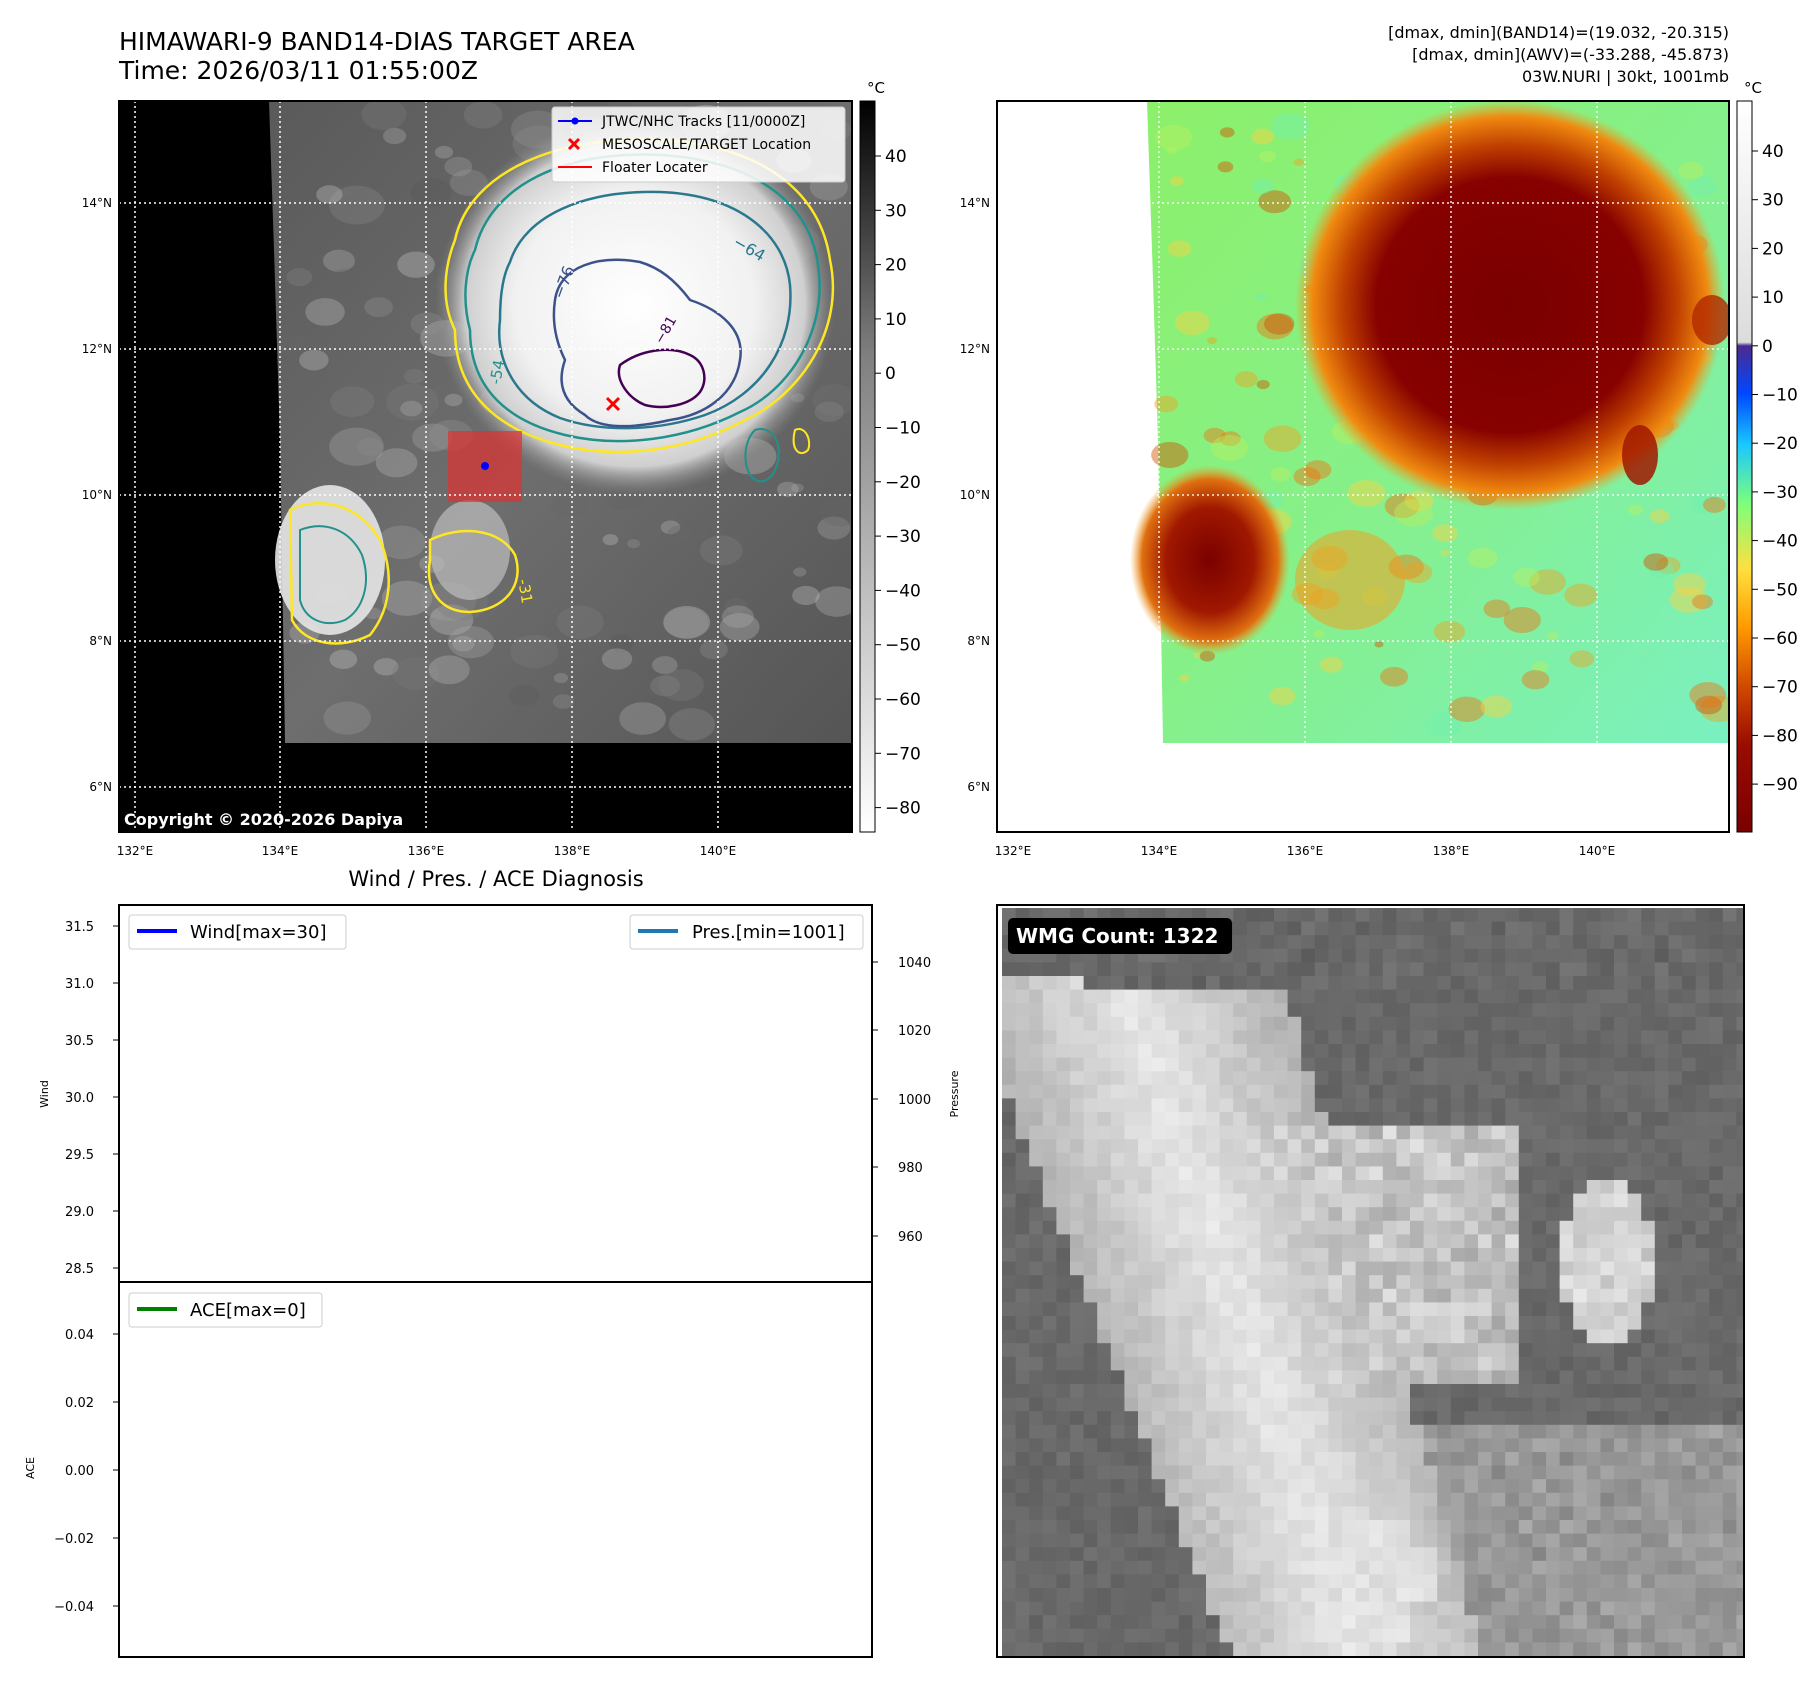 This screenshot has width=1813, height=1690. What do you see at coordinates (1773, 201) in the screenshot?
I see `colorbar-tick-label: 30` at bounding box center [1773, 201].